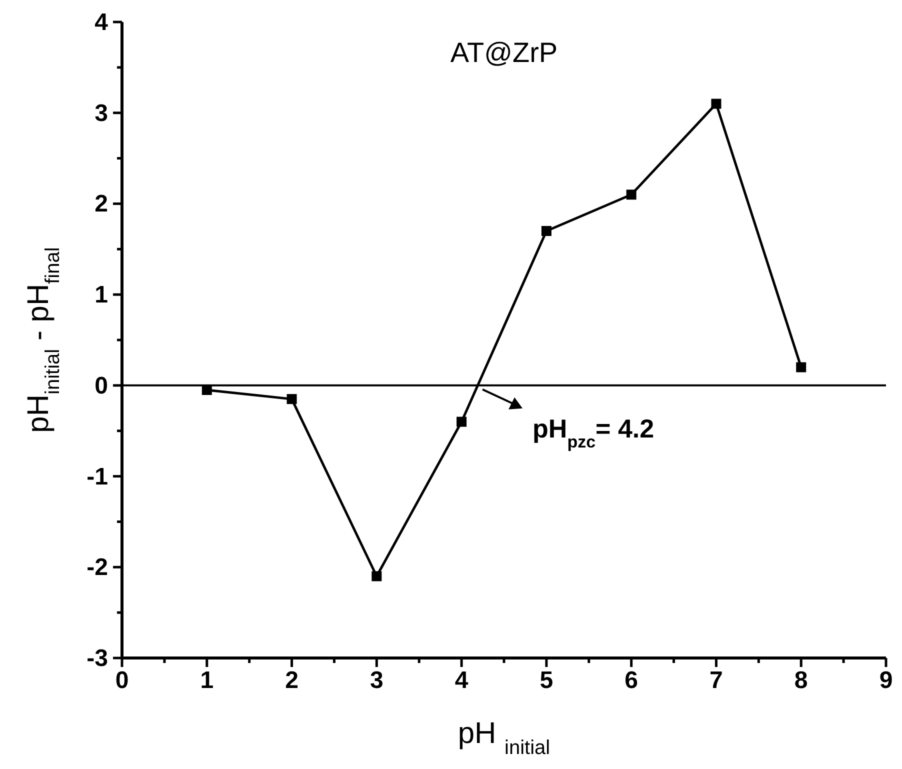 The image size is (902, 769). What do you see at coordinates (207, 680) in the screenshot?
I see `x-tick-label: 1` at bounding box center [207, 680].